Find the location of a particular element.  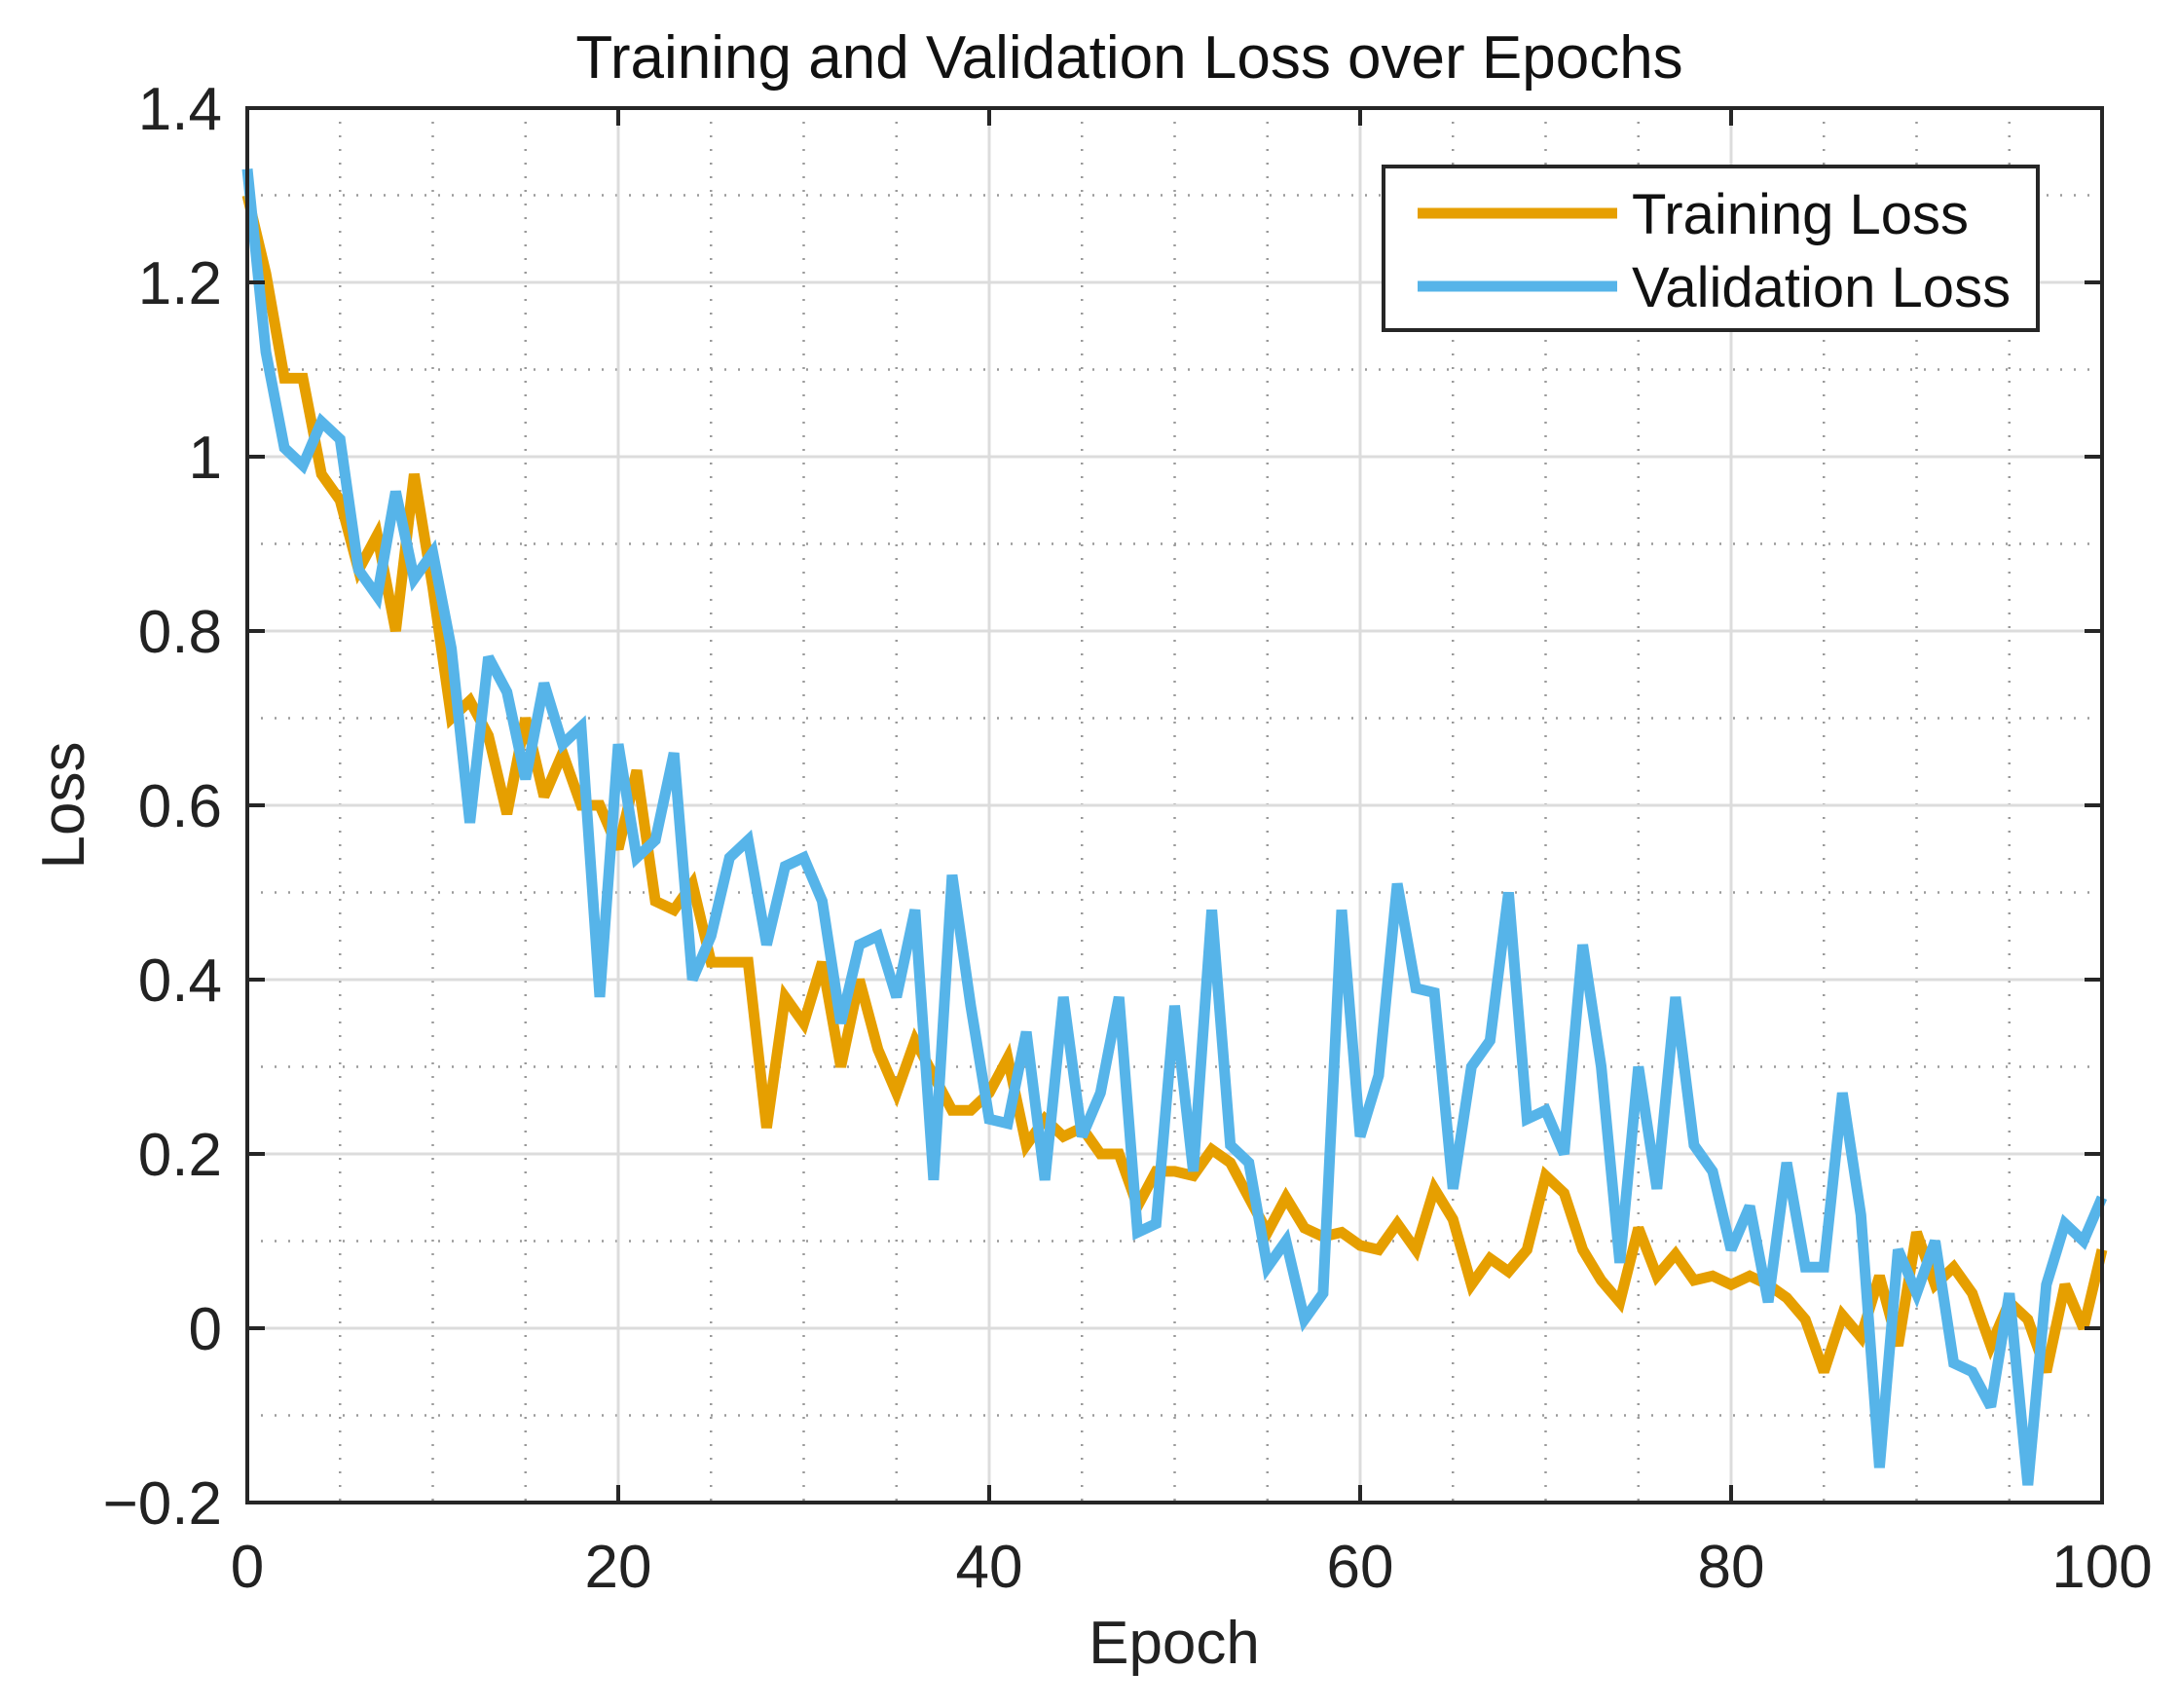

legend-box is located at coordinates (1711, 248).